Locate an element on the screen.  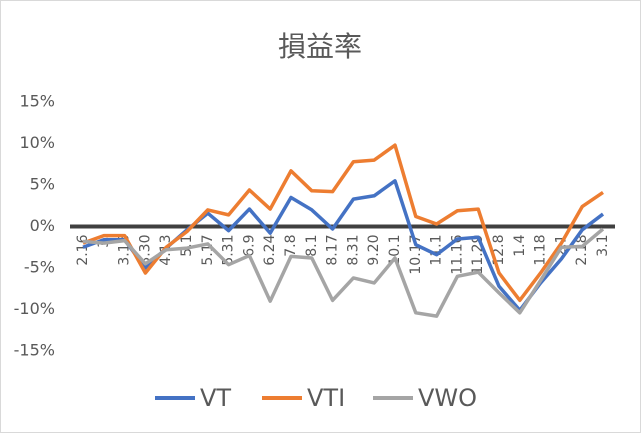
y-tick-label: -15% is located at coordinates (34, 350).